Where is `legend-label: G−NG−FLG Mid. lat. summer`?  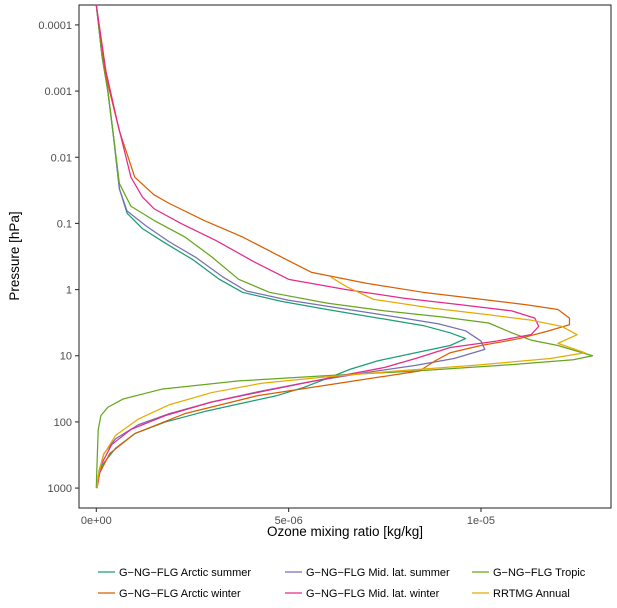 legend-label: G−NG−FLG Mid. lat. summer is located at coordinates (378, 573).